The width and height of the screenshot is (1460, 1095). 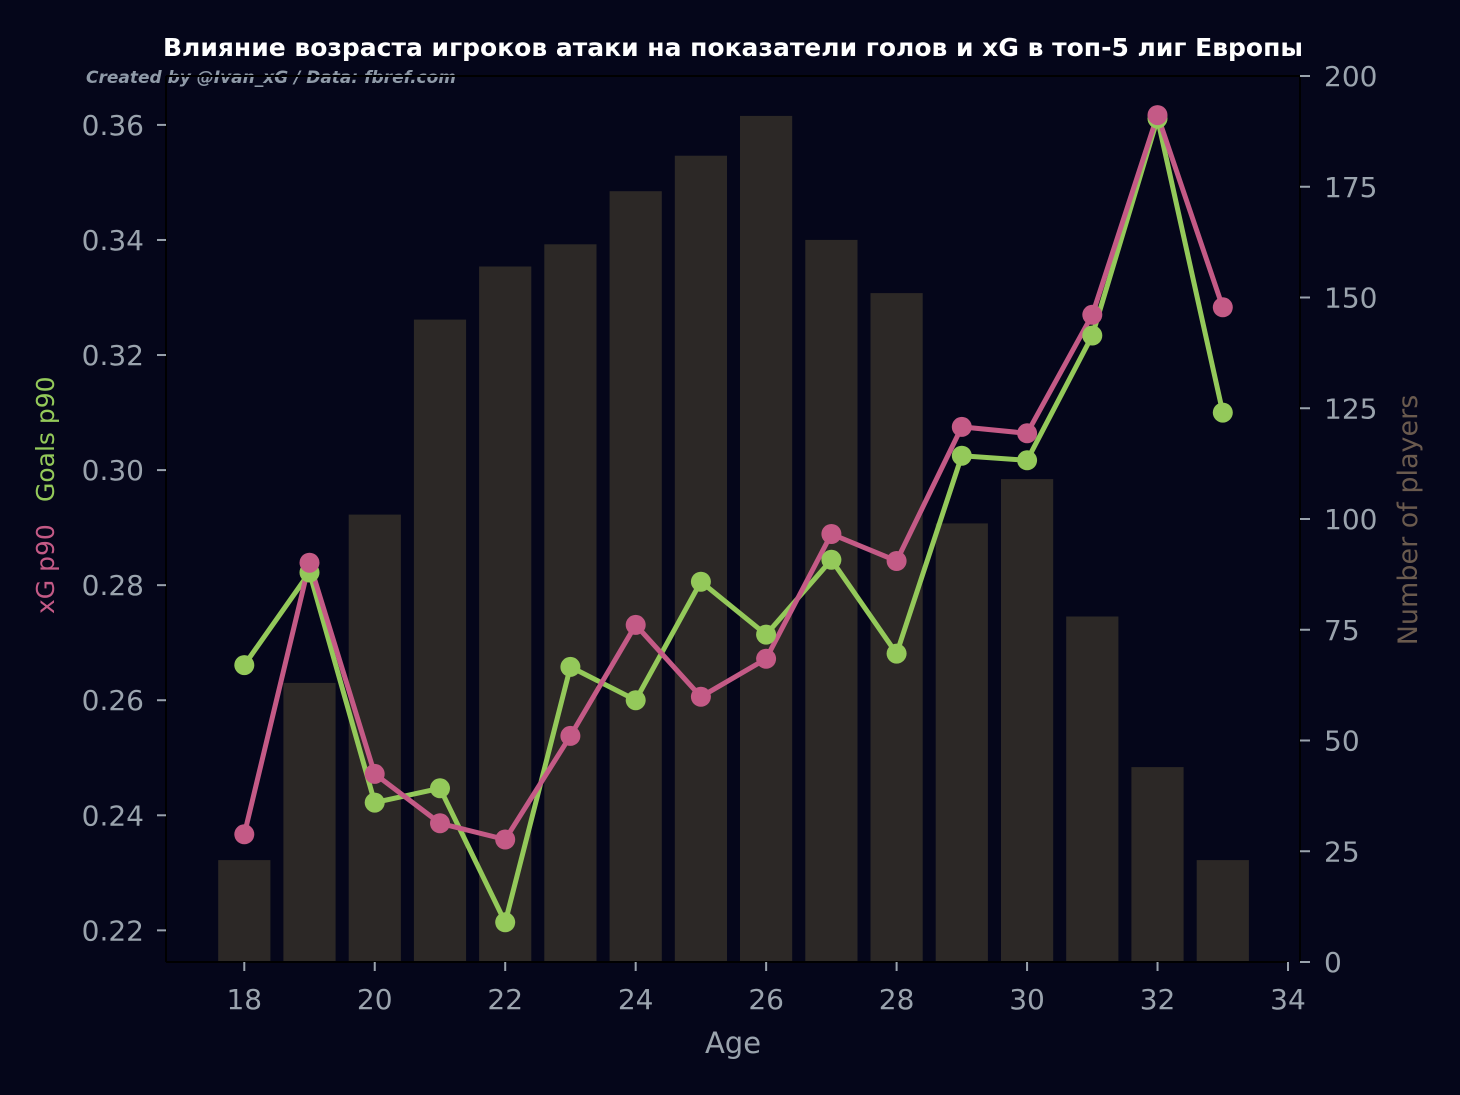 What do you see at coordinates (1158, 999) in the screenshot?
I see `x-tick-label-32: 32` at bounding box center [1158, 999].